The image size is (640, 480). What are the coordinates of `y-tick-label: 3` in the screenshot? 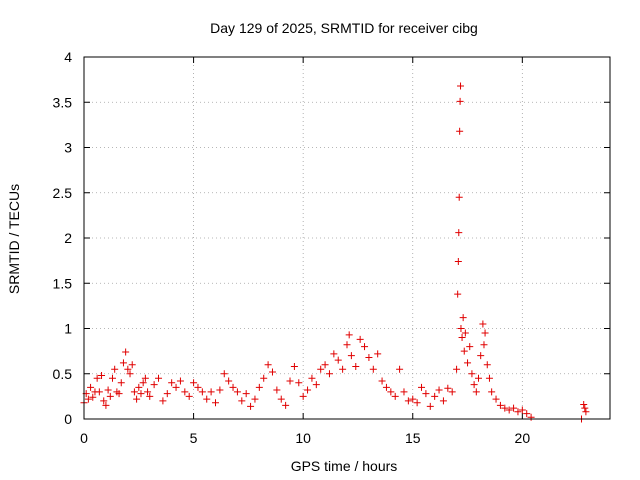 It's located at (68, 148).